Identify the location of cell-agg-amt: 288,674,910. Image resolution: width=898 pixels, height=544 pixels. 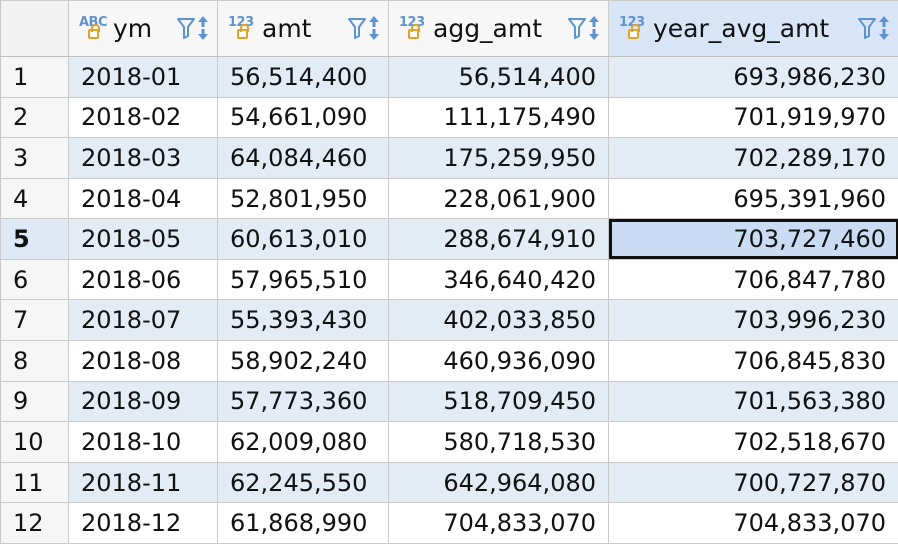
(498, 239).